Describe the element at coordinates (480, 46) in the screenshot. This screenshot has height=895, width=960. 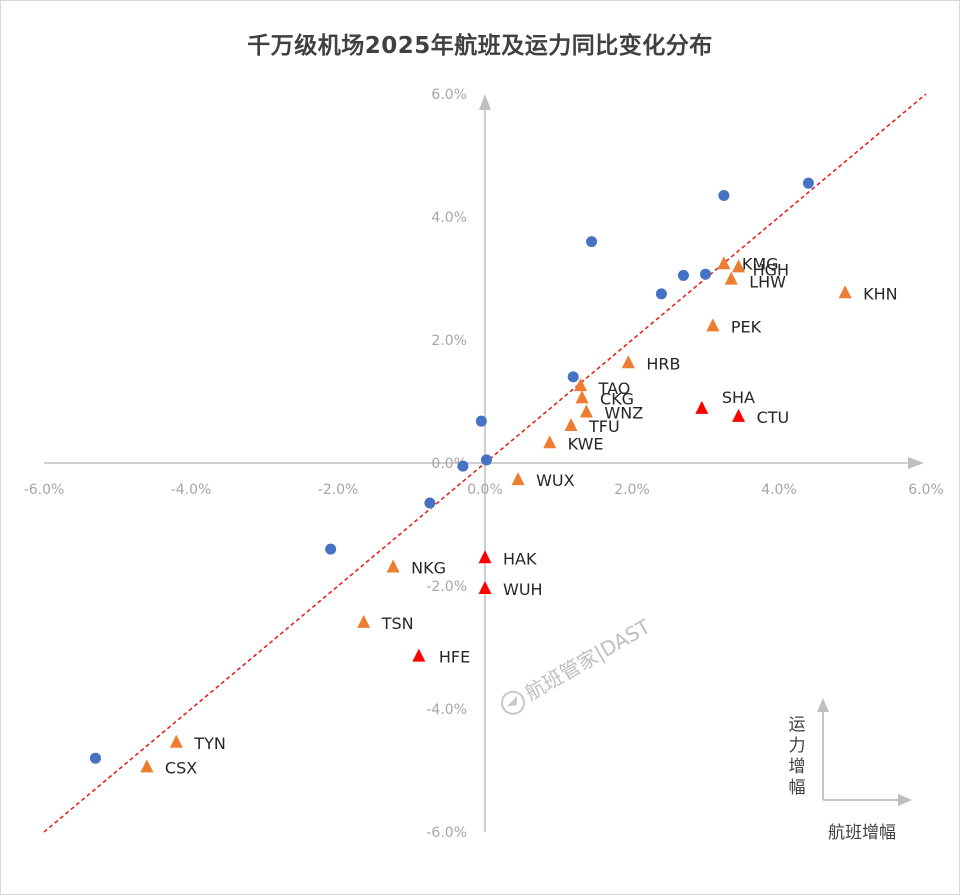
I see `chart-title: 千万级机场2025年航班及运力同比变化分布` at that location.